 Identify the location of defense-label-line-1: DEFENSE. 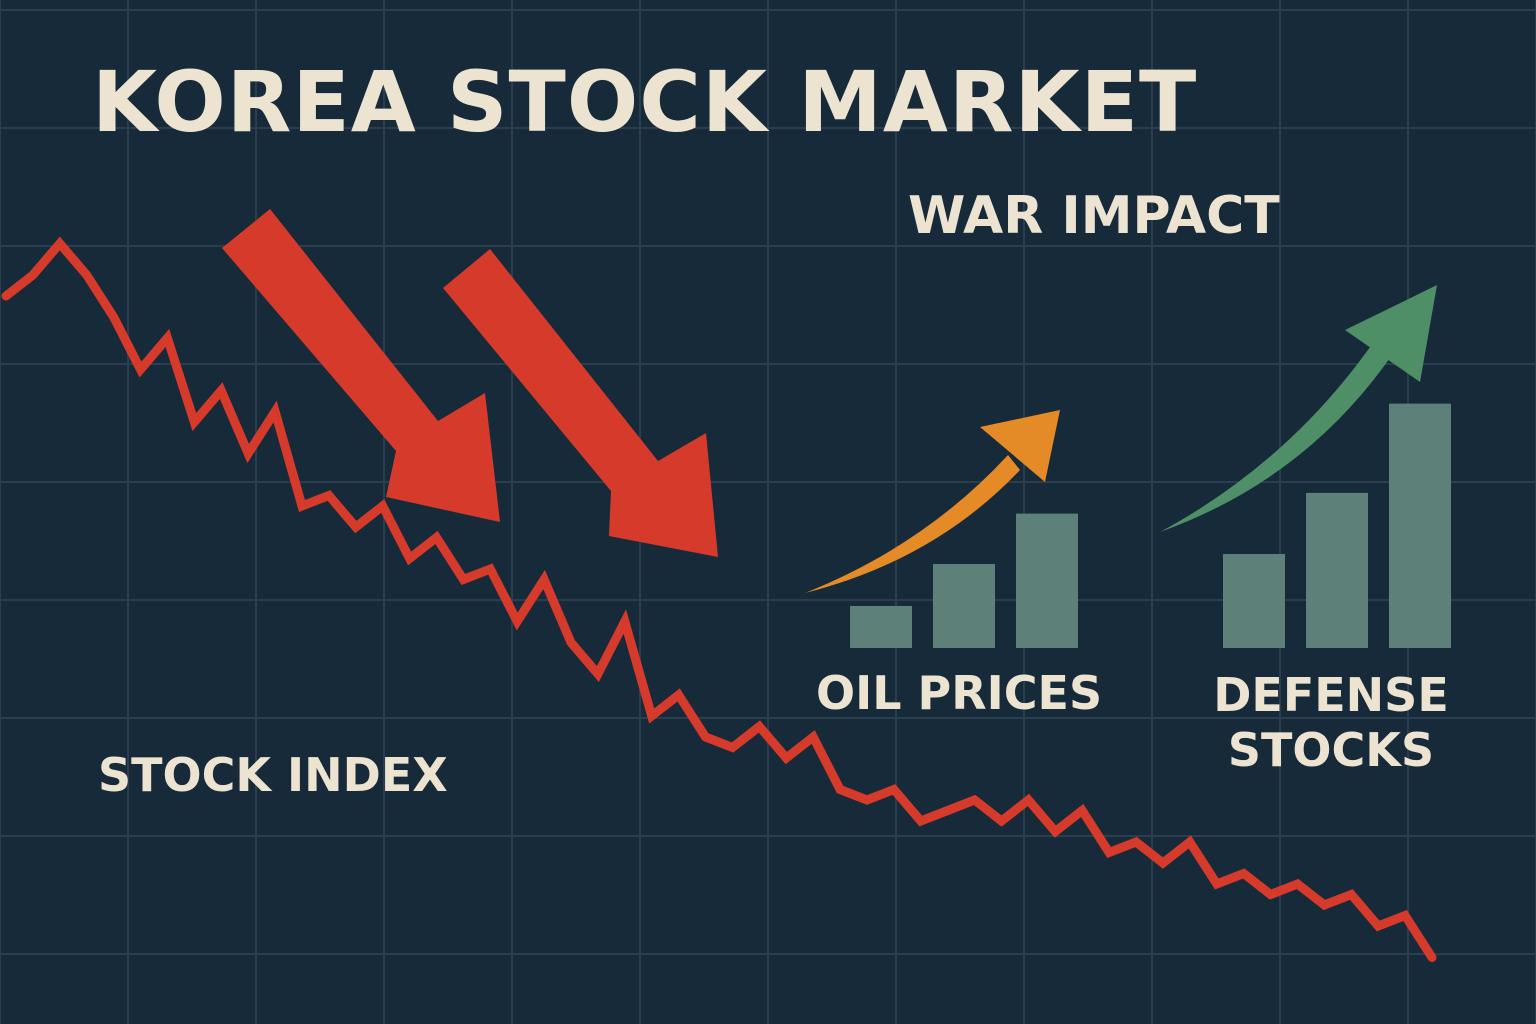
(1331, 695).